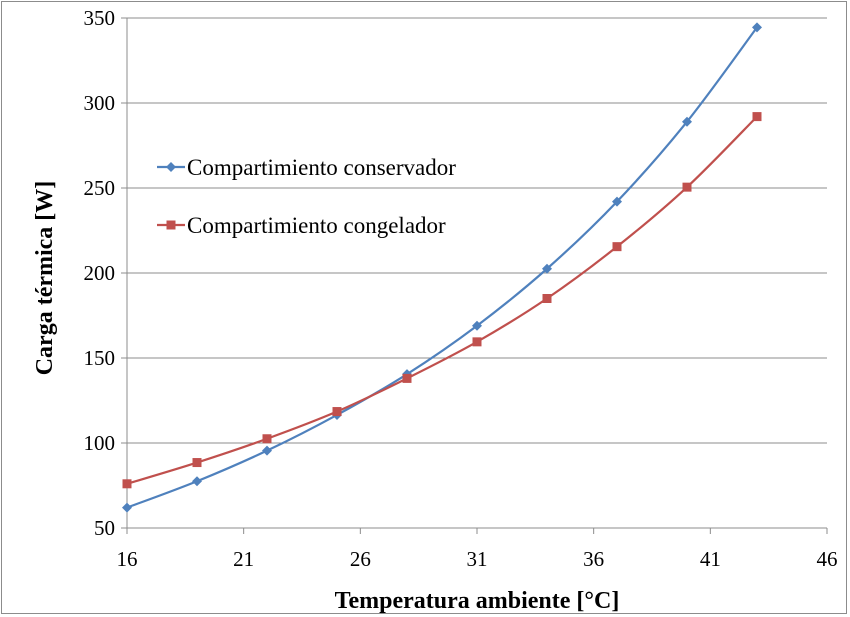 This screenshot has width=850, height=617. I want to click on legend-item-2: Compartimiento congelador, so click(301, 225).